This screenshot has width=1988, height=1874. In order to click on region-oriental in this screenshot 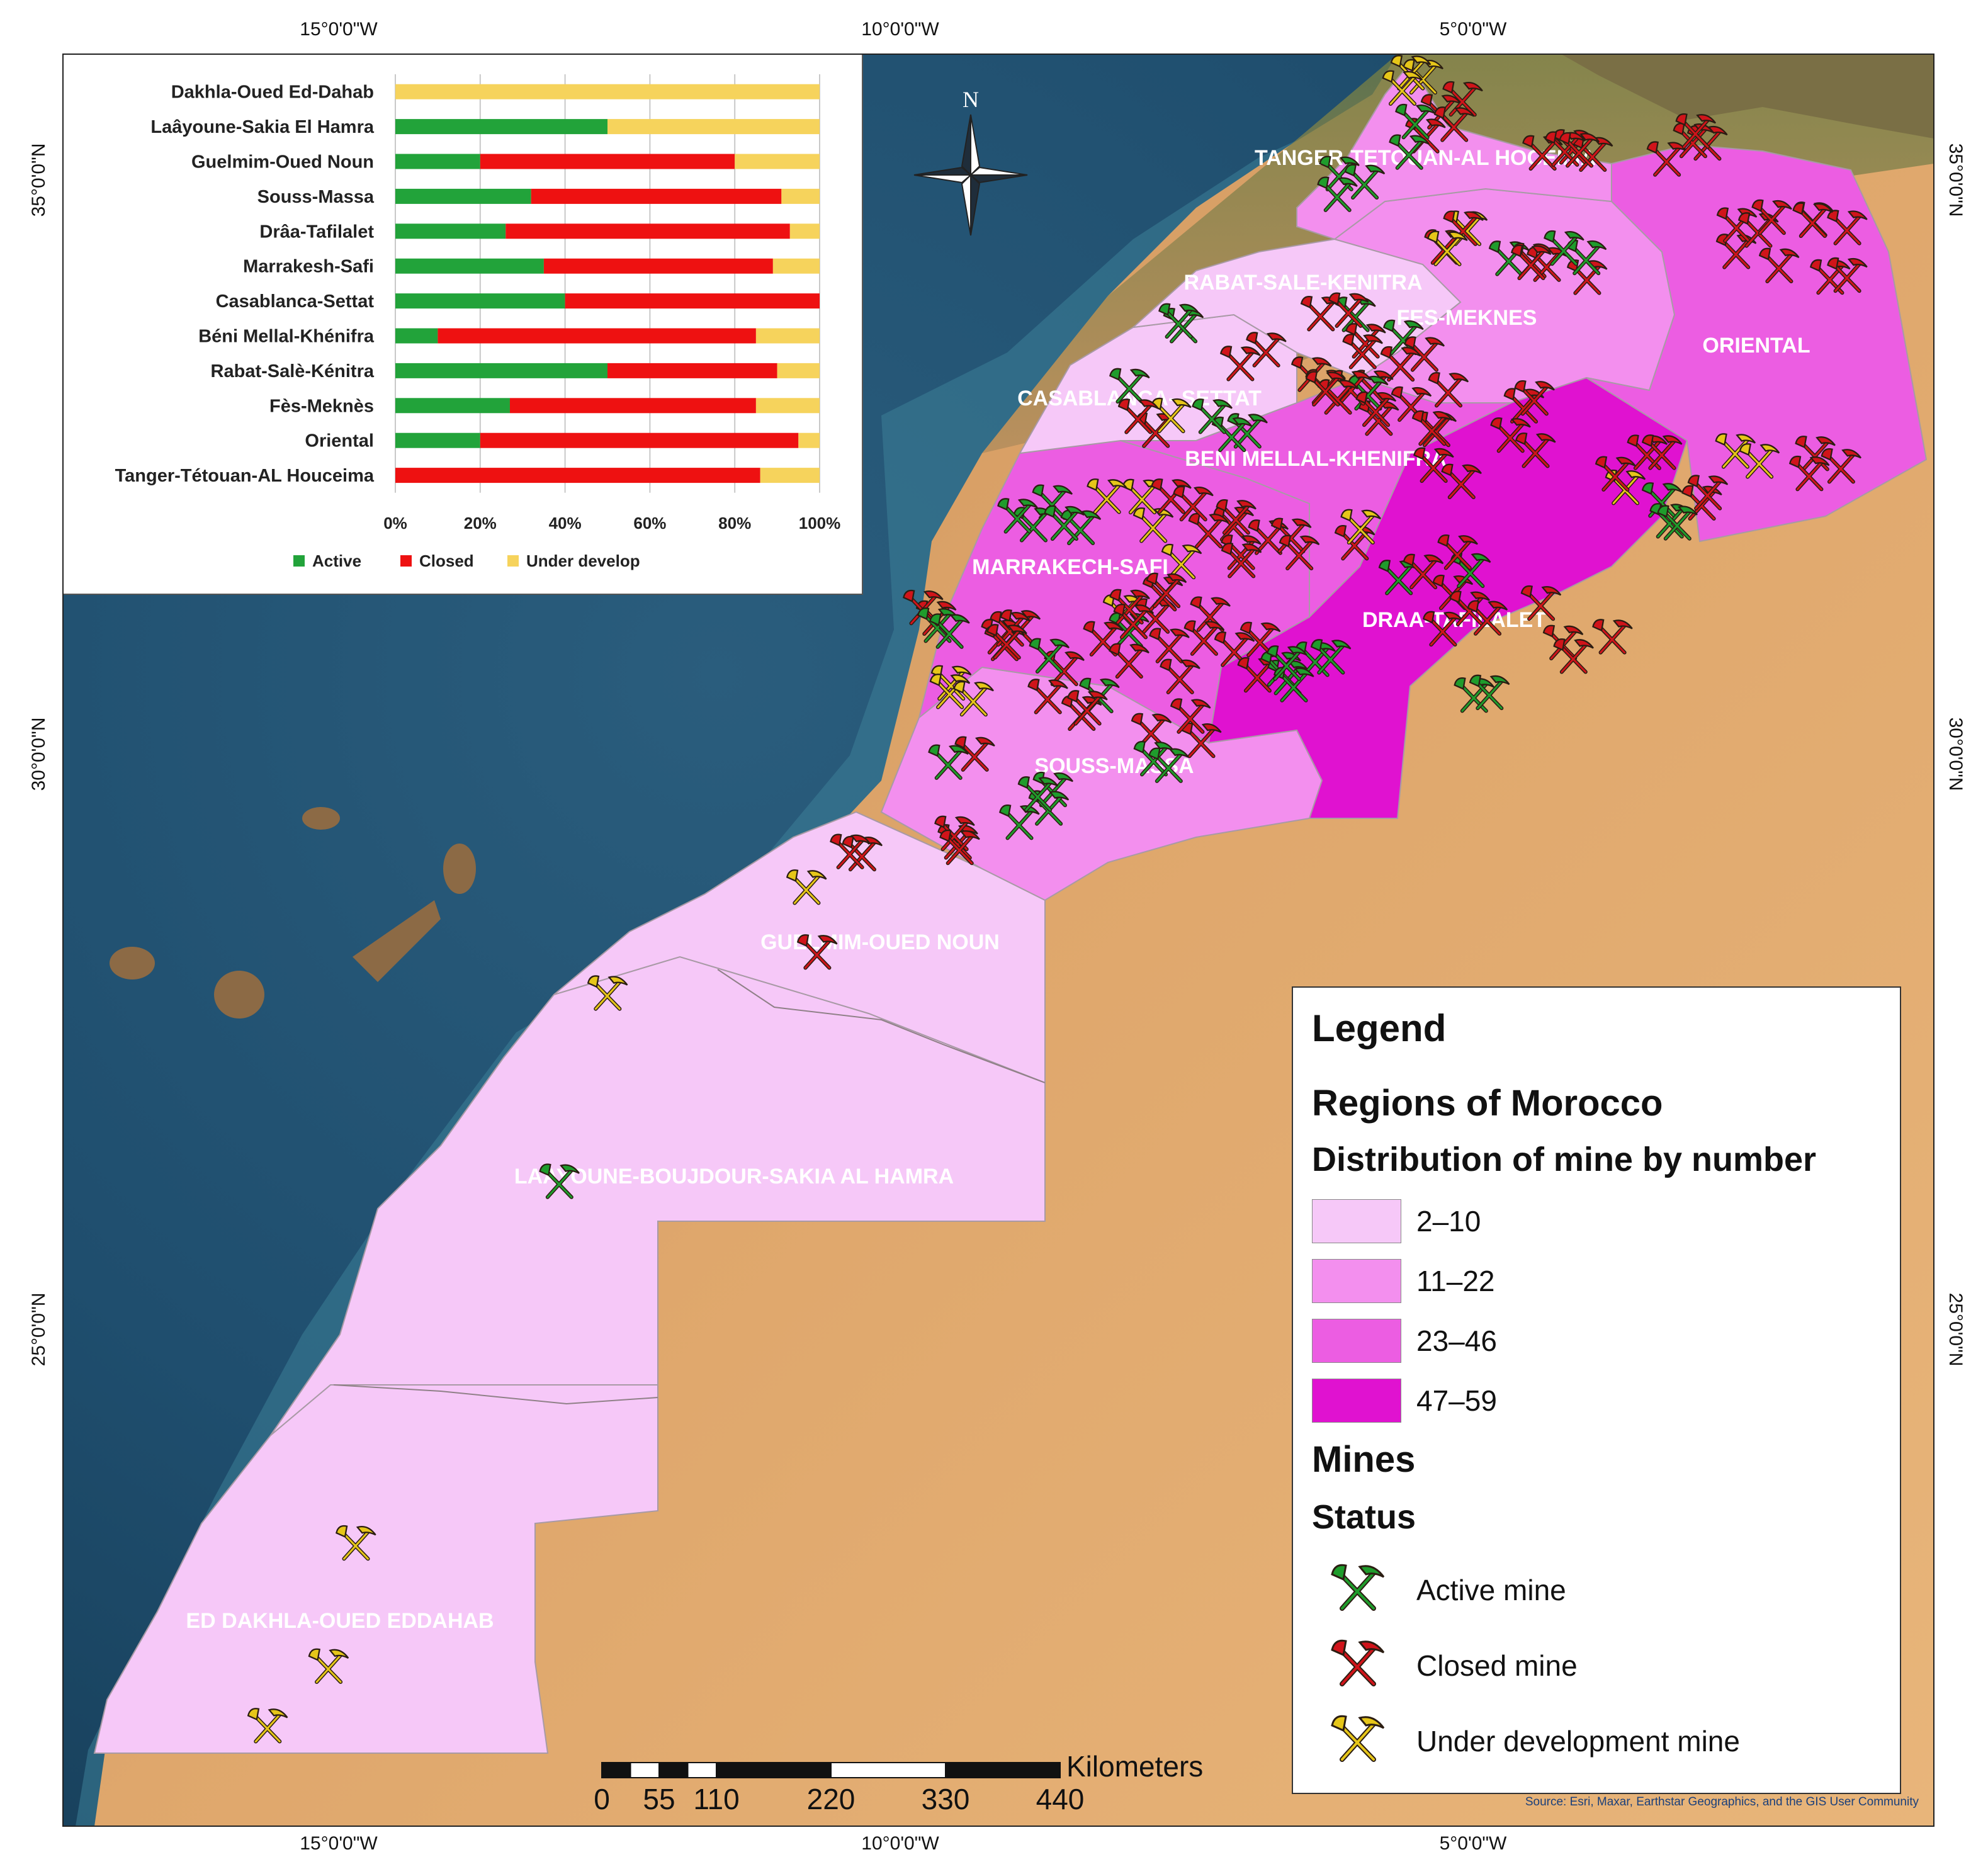, I will do `click(1757, 343)`.